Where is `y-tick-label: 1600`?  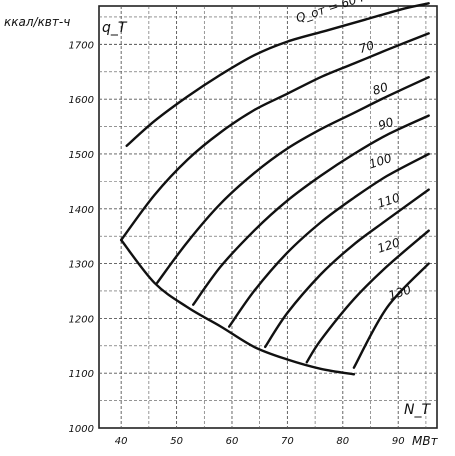
y-tick-label: 1600 is located at coordinates (81, 100).